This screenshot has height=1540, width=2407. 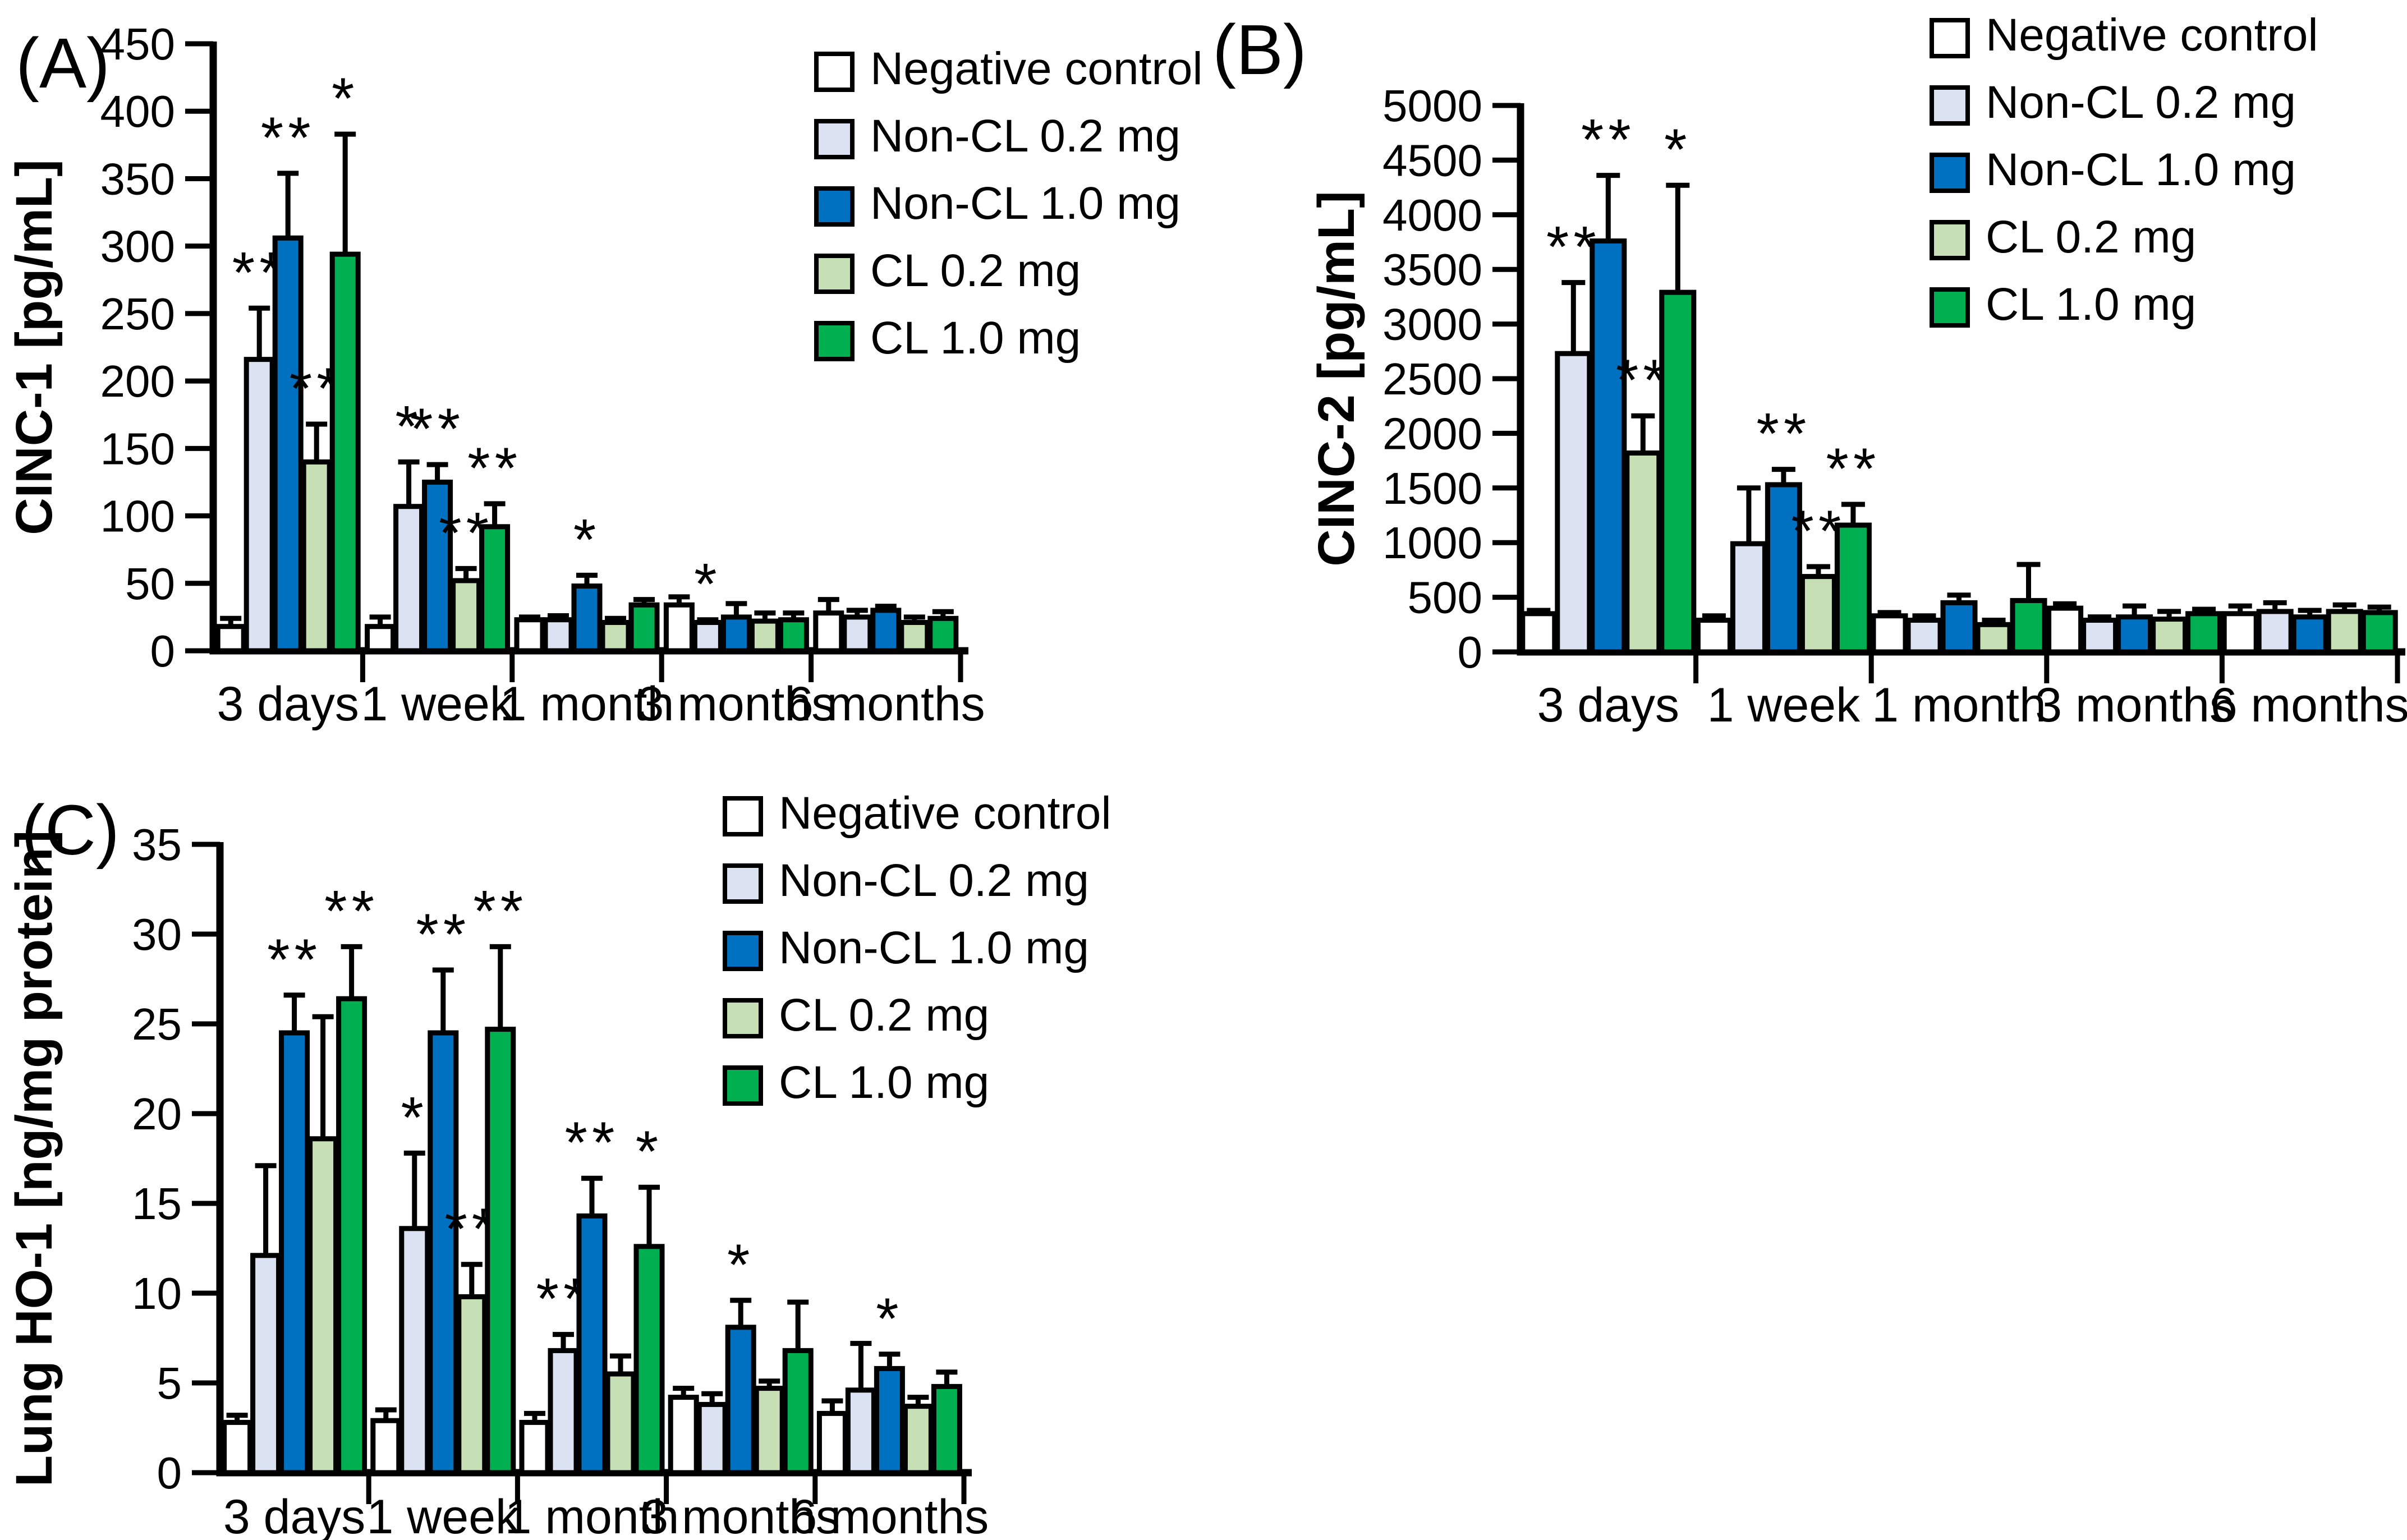 What do you see at coordinates (1432, 160) in the screenshot?
I see `y-tick-label: 4500` at bounding box center [1432, 160].